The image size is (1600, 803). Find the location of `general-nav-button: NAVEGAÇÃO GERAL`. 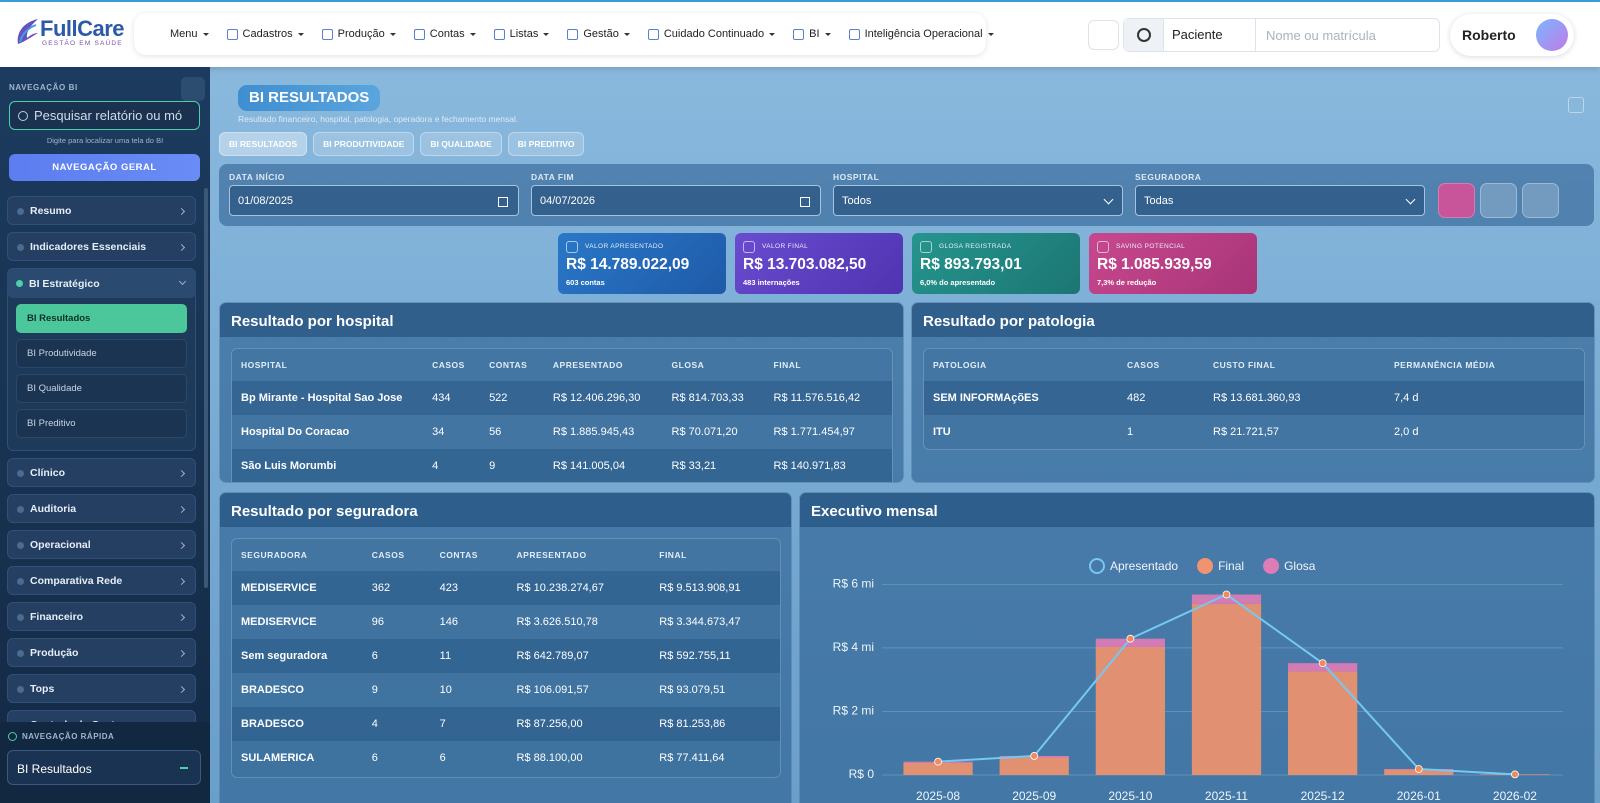

general-nav-button: NAVEGAÇÃO GERAL is located at coordinates (104, 167).